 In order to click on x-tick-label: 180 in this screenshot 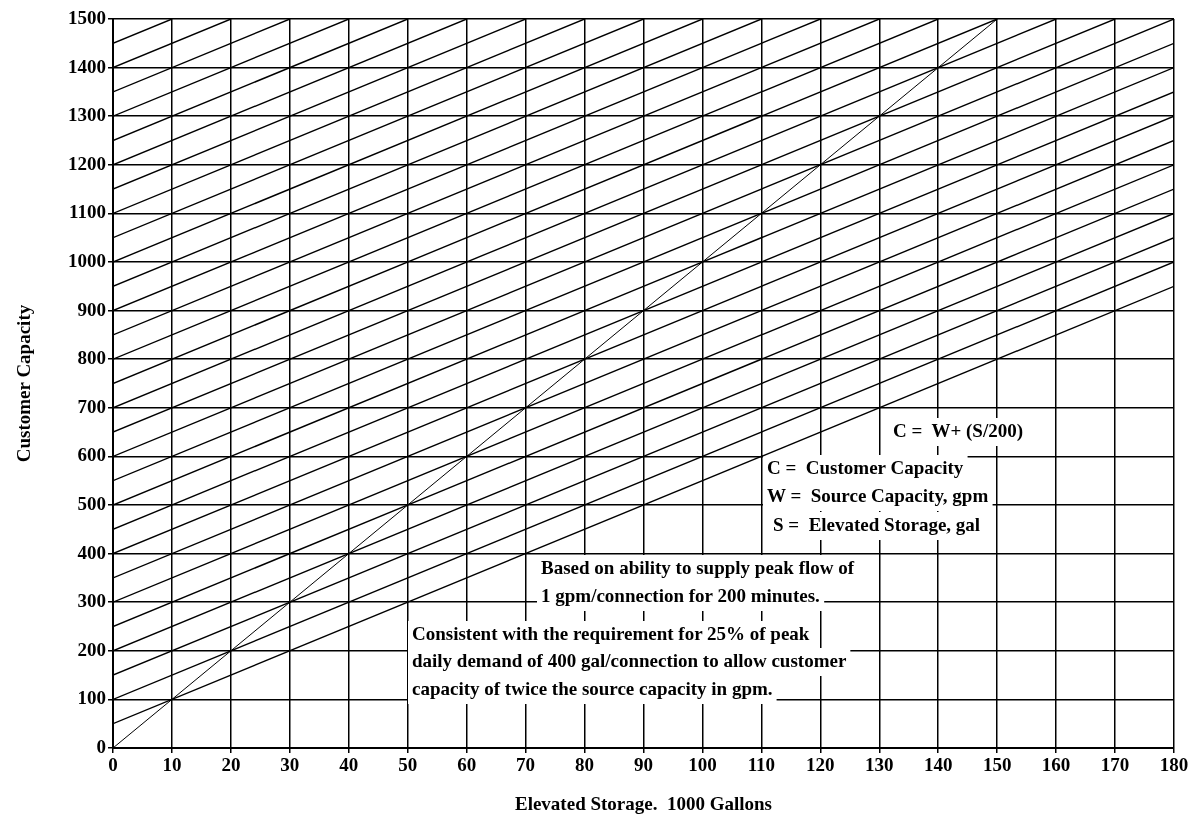, I will do `click(1174, 765)`.